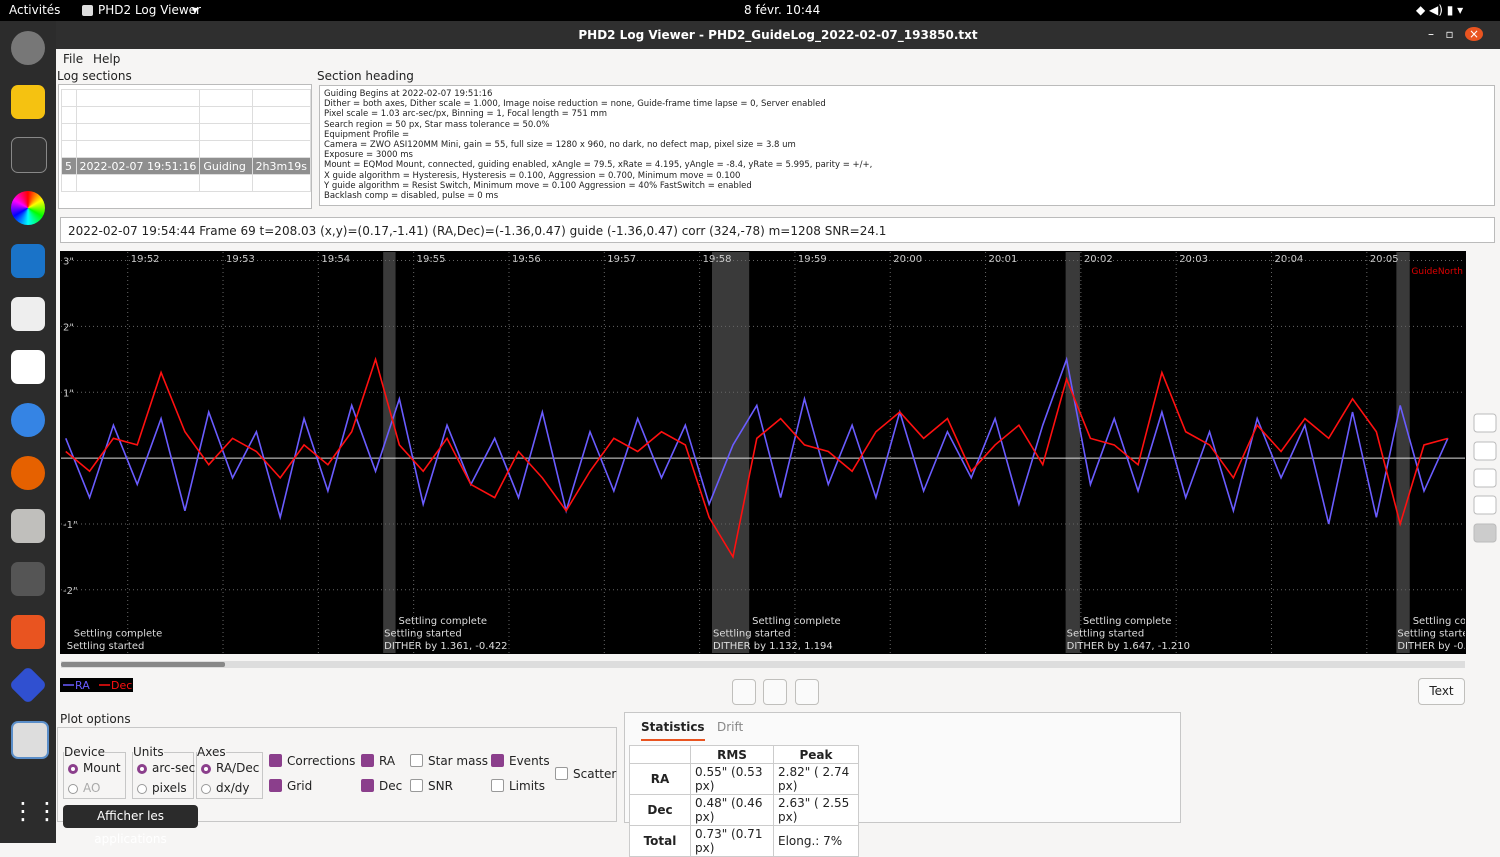 The width and height of the screenshot is (1500, 857). I want to click on row-label: Dec, so click(660, 810).